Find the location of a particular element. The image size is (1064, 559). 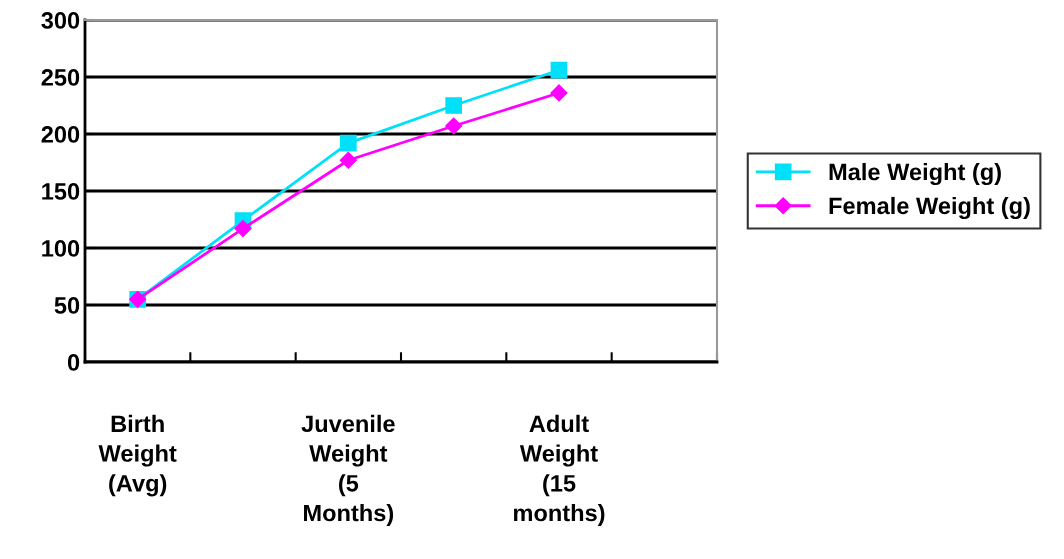

y-tick-label: 250 is located at coordinates (60, 77).